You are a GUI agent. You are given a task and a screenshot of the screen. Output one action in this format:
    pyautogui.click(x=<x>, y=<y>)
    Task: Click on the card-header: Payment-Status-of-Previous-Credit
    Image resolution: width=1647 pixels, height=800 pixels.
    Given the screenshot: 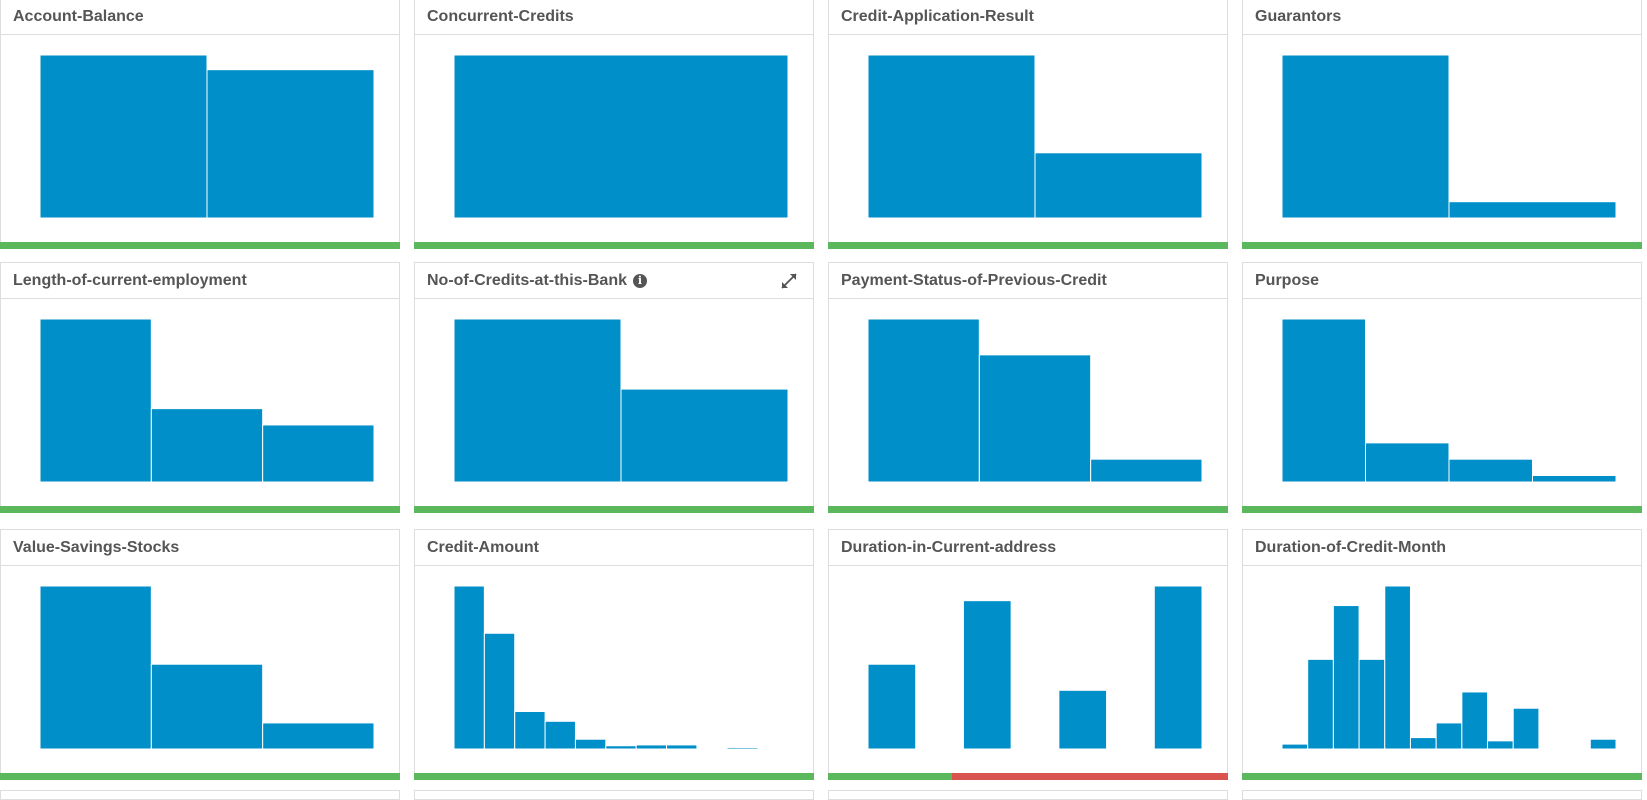 What is the action you would take?
    pyautogui.click(x=1028, y=281)
    